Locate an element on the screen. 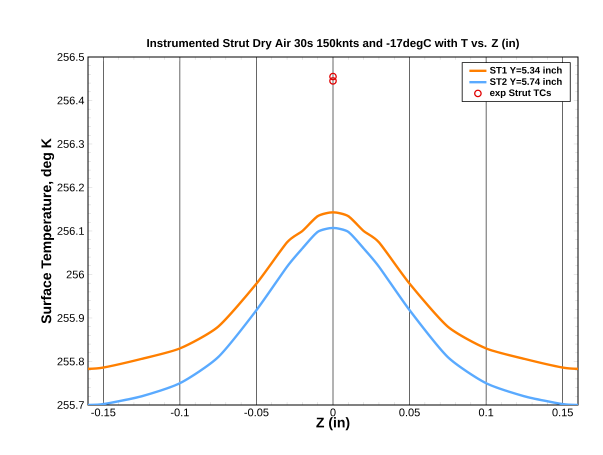 This screenshot has width=603, height=455. x-tick-label: -0.15 is located at coordinates (103, 412).